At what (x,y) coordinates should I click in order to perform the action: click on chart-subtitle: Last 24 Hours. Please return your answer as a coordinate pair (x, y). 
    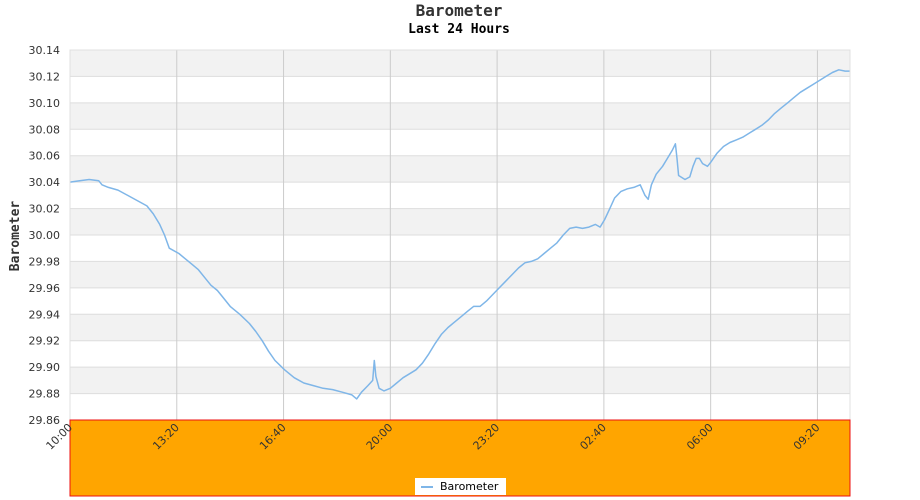
    Looking at the image, I should click on (459, 29).